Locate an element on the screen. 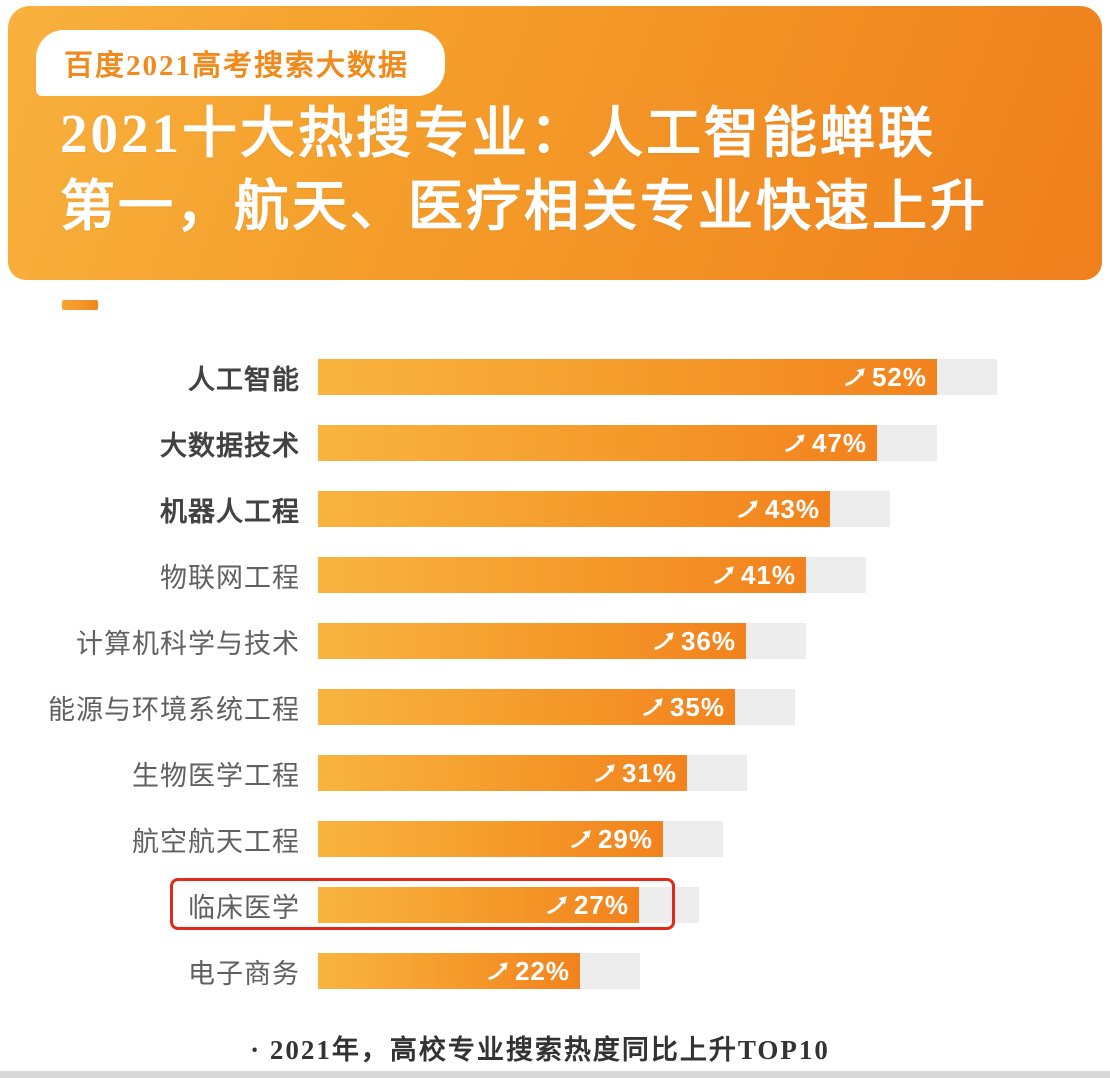 Image resolution: width=1110 pixels, height=1078 pixels. bar-area: 52% is located at coordinates (714, 377).